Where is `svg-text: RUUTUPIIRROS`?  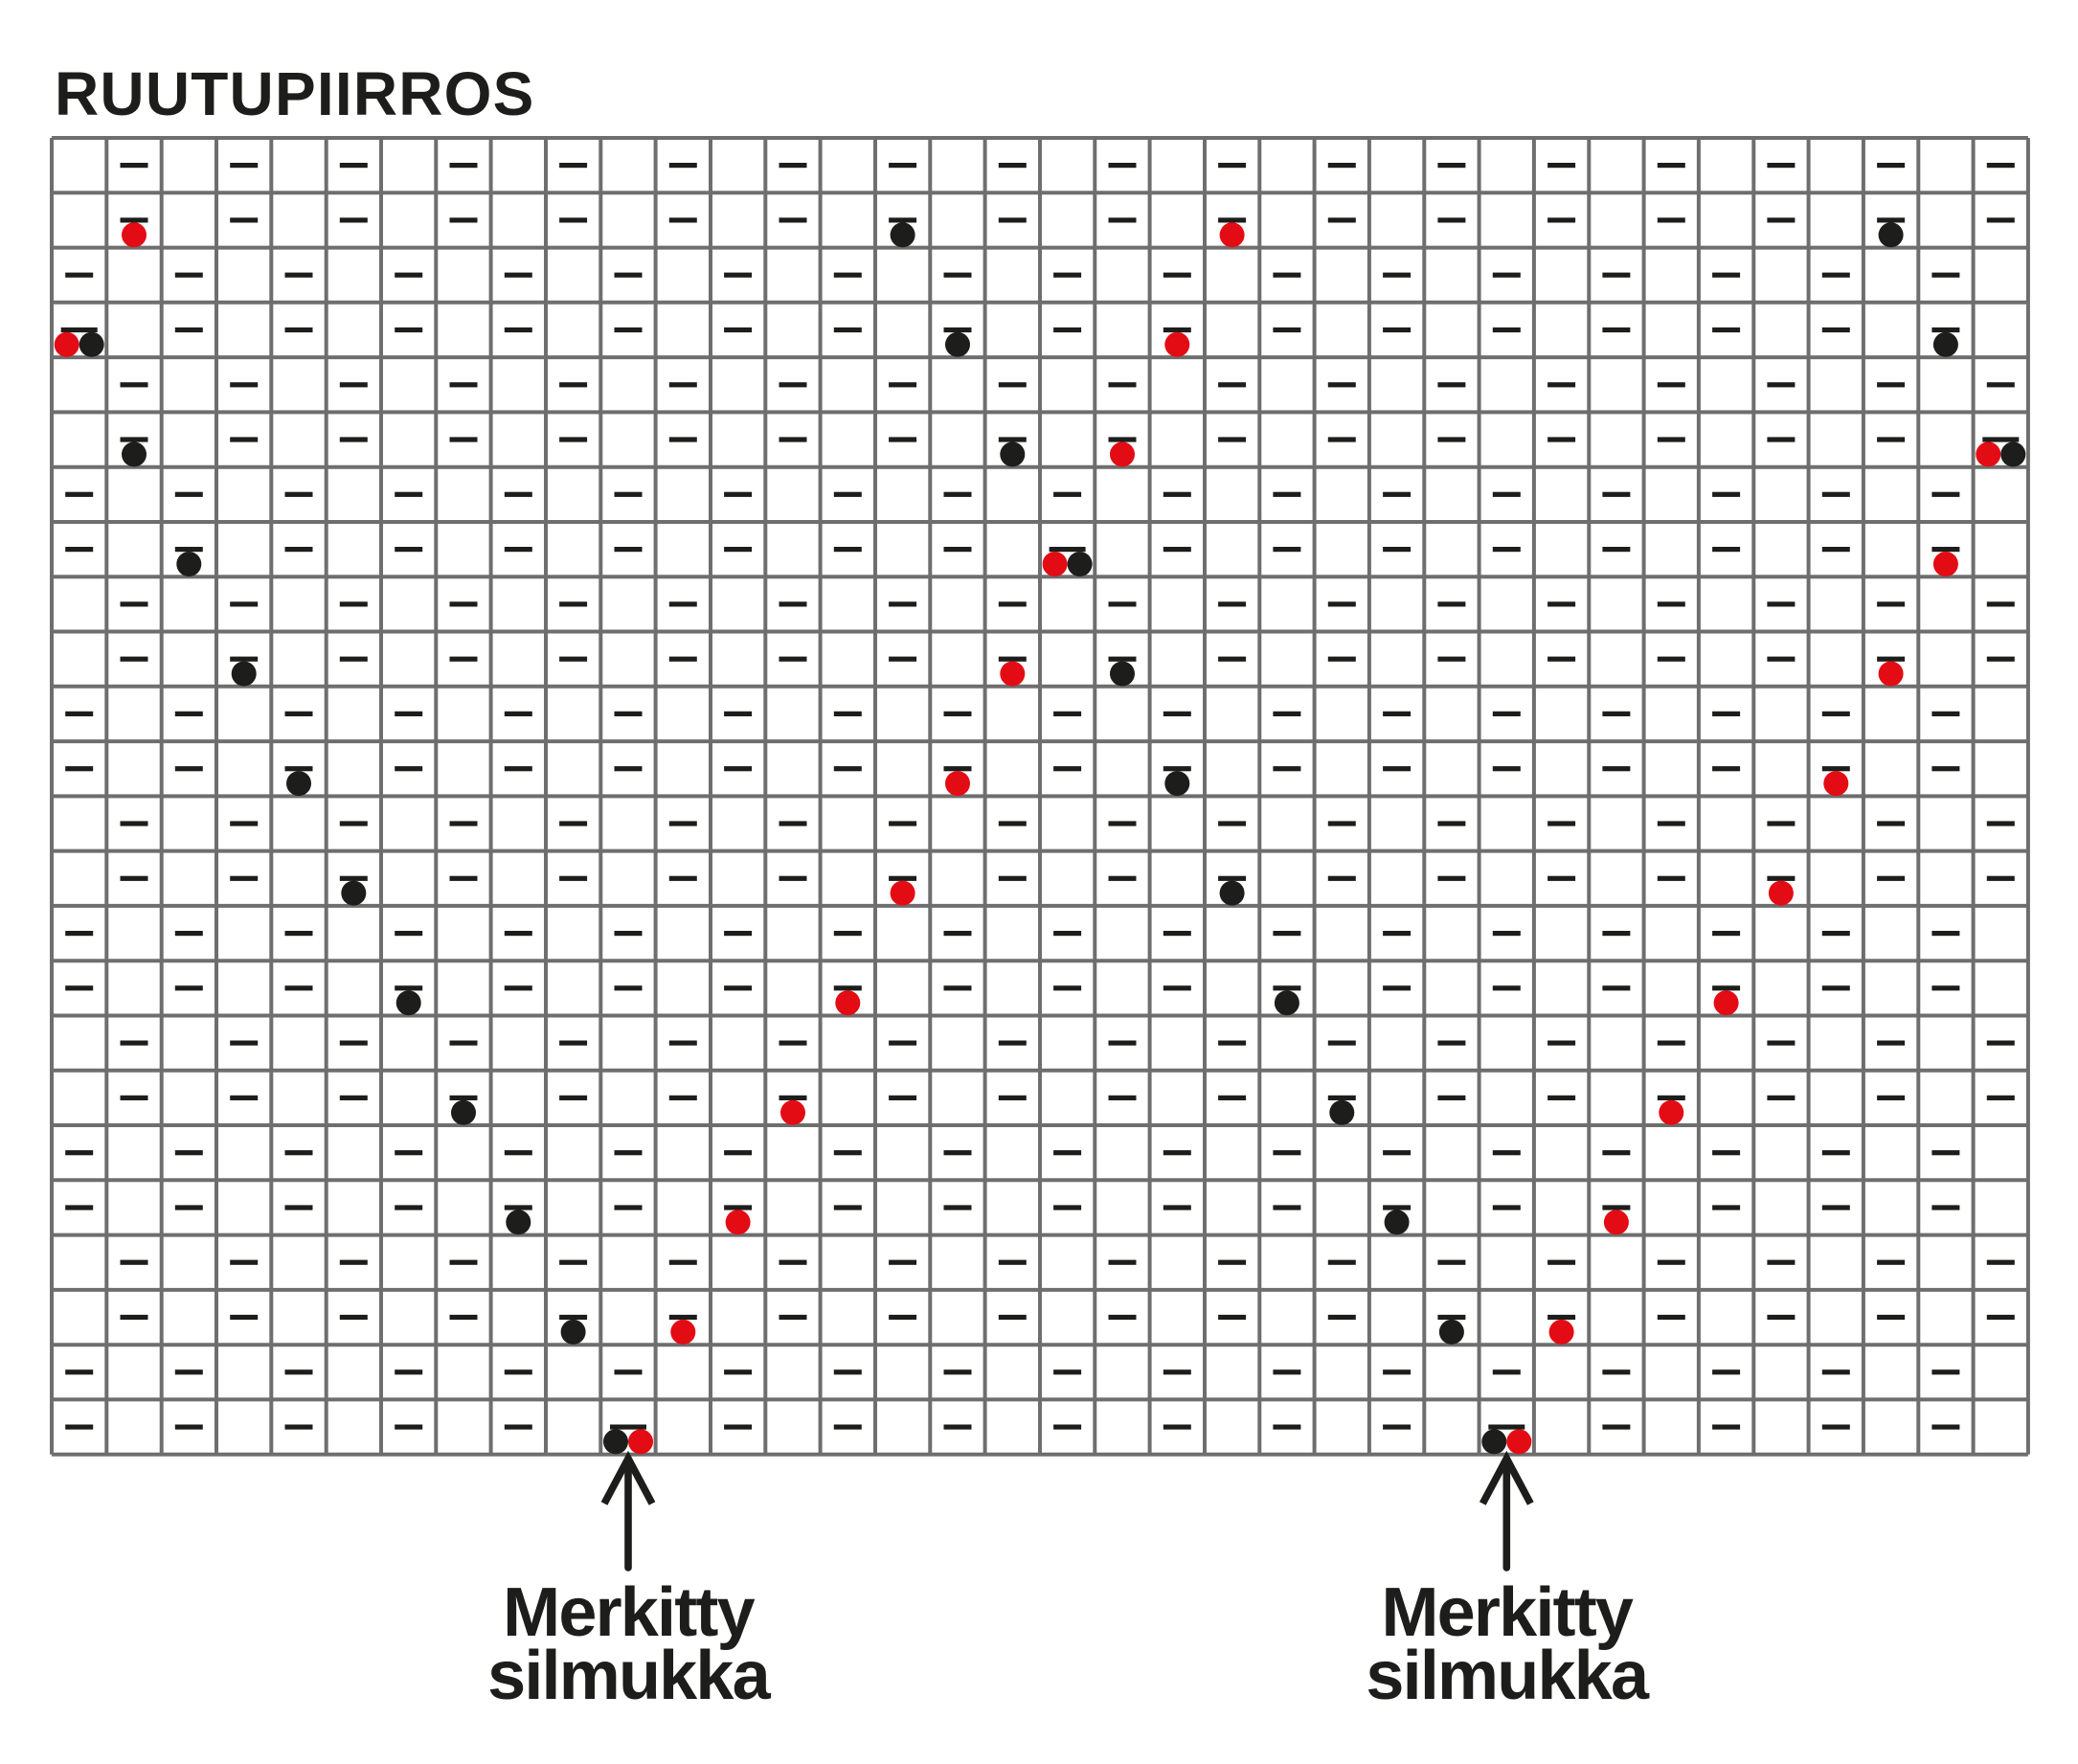 svg-text: RUUTUPIIRROS is located at coordinates (295, 93).